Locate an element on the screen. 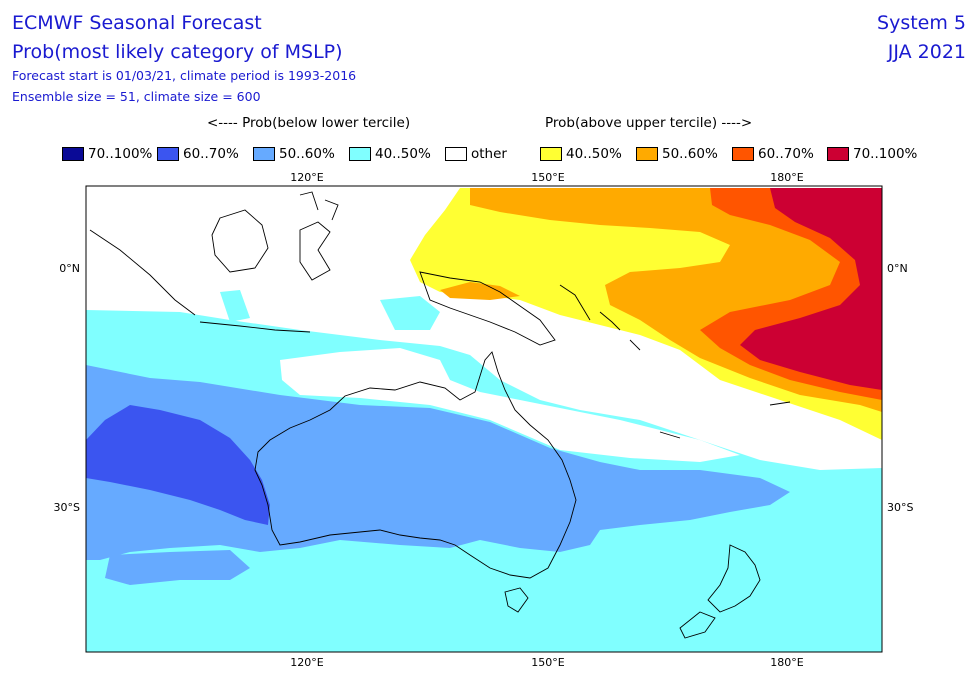 The height and width of the screenshot is (680, 980). lon-tick-bottom-180: 180°E is located at coordinates (786, 662).